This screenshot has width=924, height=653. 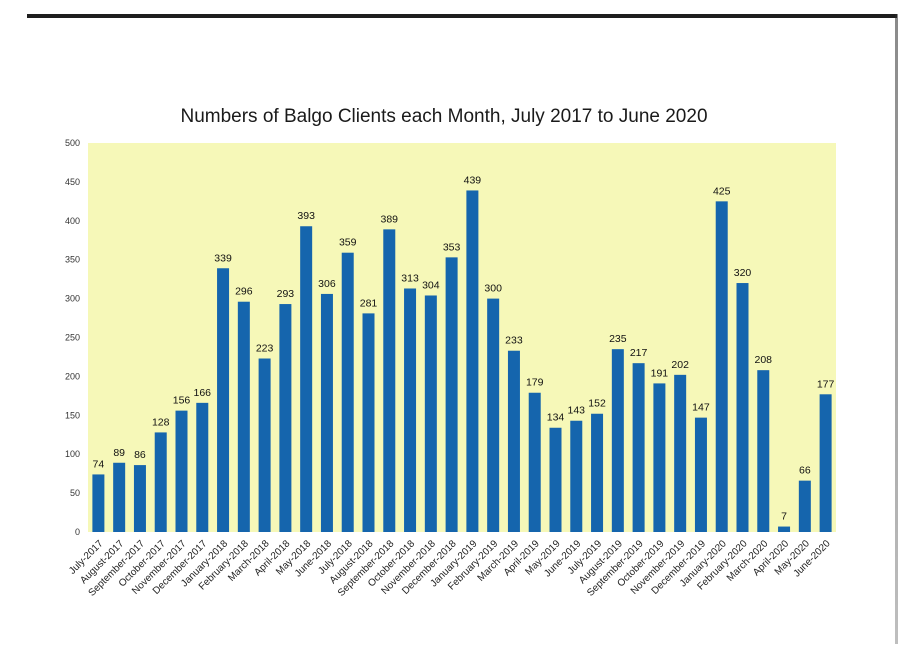 I want to click on bar-february-2020, so click(x=742, y=407).